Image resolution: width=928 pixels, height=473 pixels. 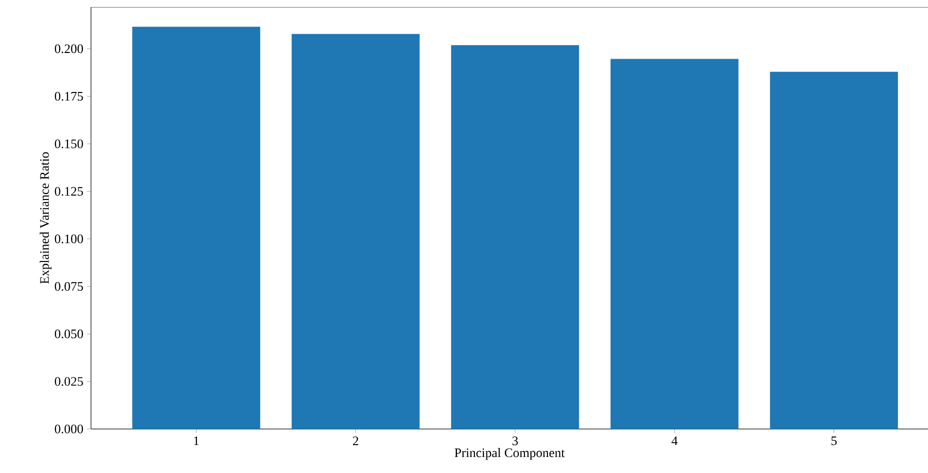 What do you see at coordinates (68, 429) in the screenshot?
I see `y-tick-label: 0.000` at bounding box center [68, 429].